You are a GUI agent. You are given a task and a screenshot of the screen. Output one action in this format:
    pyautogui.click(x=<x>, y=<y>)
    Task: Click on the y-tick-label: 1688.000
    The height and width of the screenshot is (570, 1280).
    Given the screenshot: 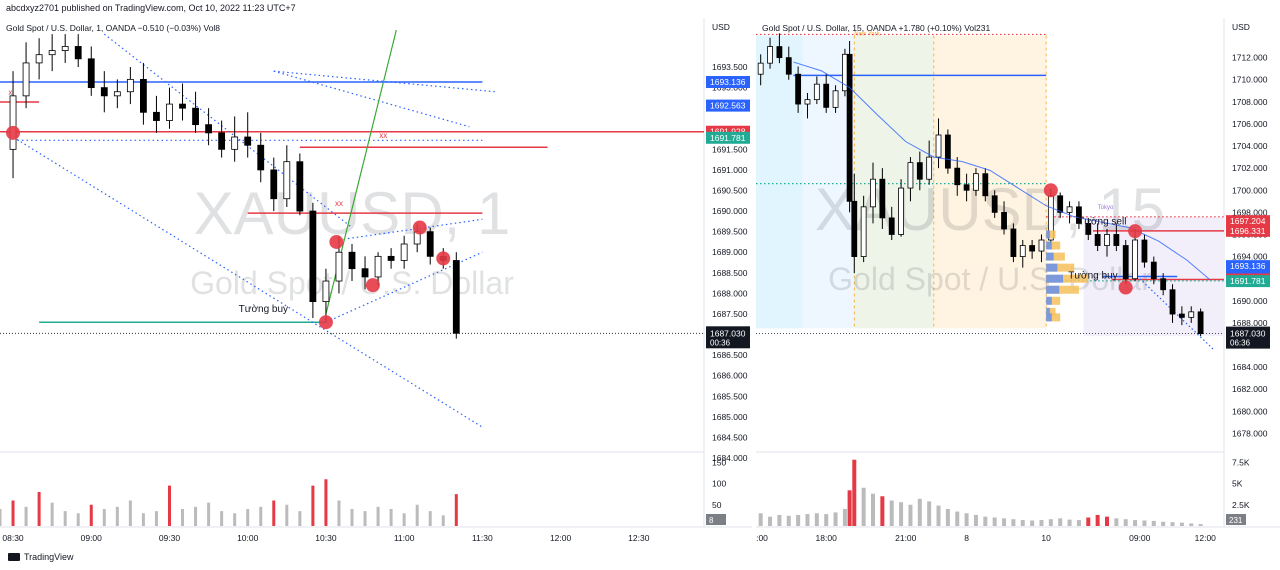 What is the action you would take?
    pyautogui.click(x=730, y=293)
    